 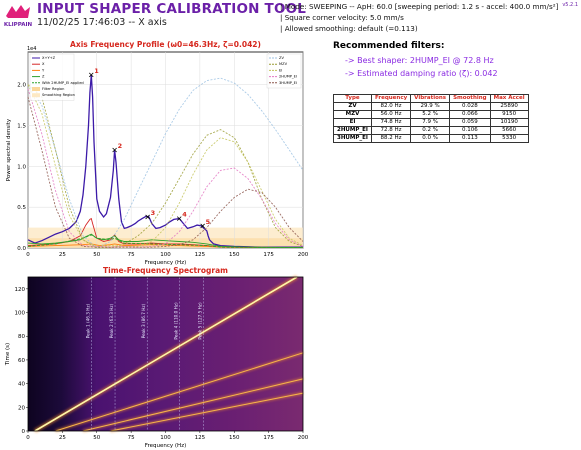 What do you see at coordinates (352, 106) in the screenshot?
I see `cell: ZV` at bounding box center [352, 106].